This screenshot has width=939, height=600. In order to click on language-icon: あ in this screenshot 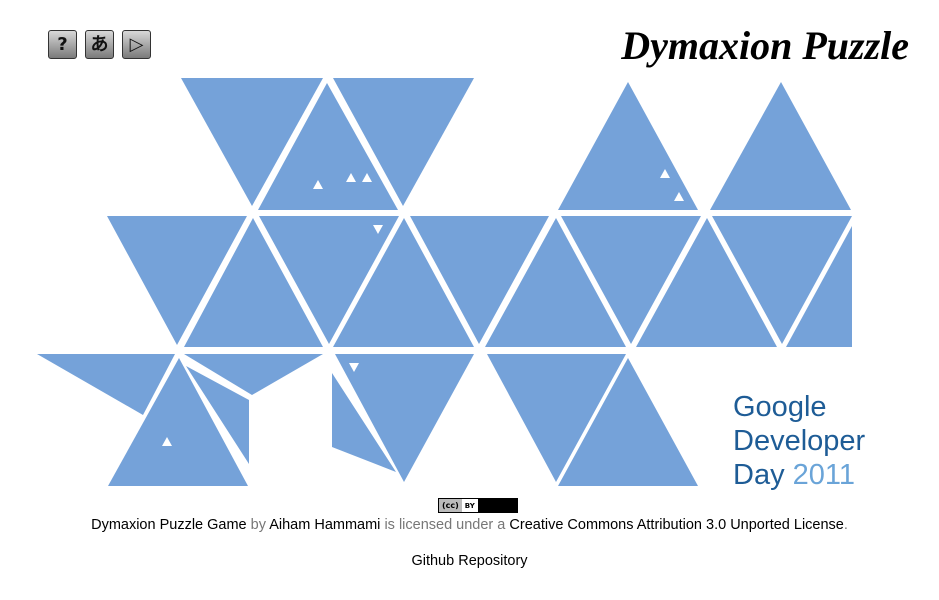, I will do `click(99, 44)`.